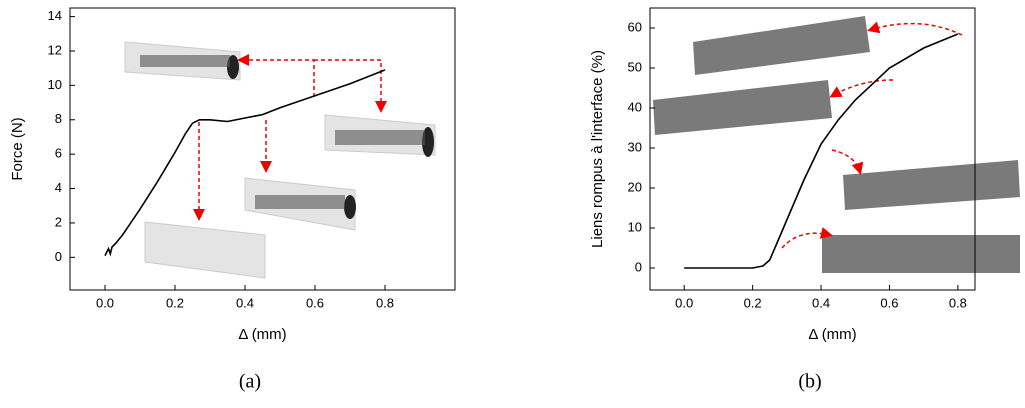  Describe the element at coordinates (809, 382) in the screenshot. I see `caption: (b)` at that location.